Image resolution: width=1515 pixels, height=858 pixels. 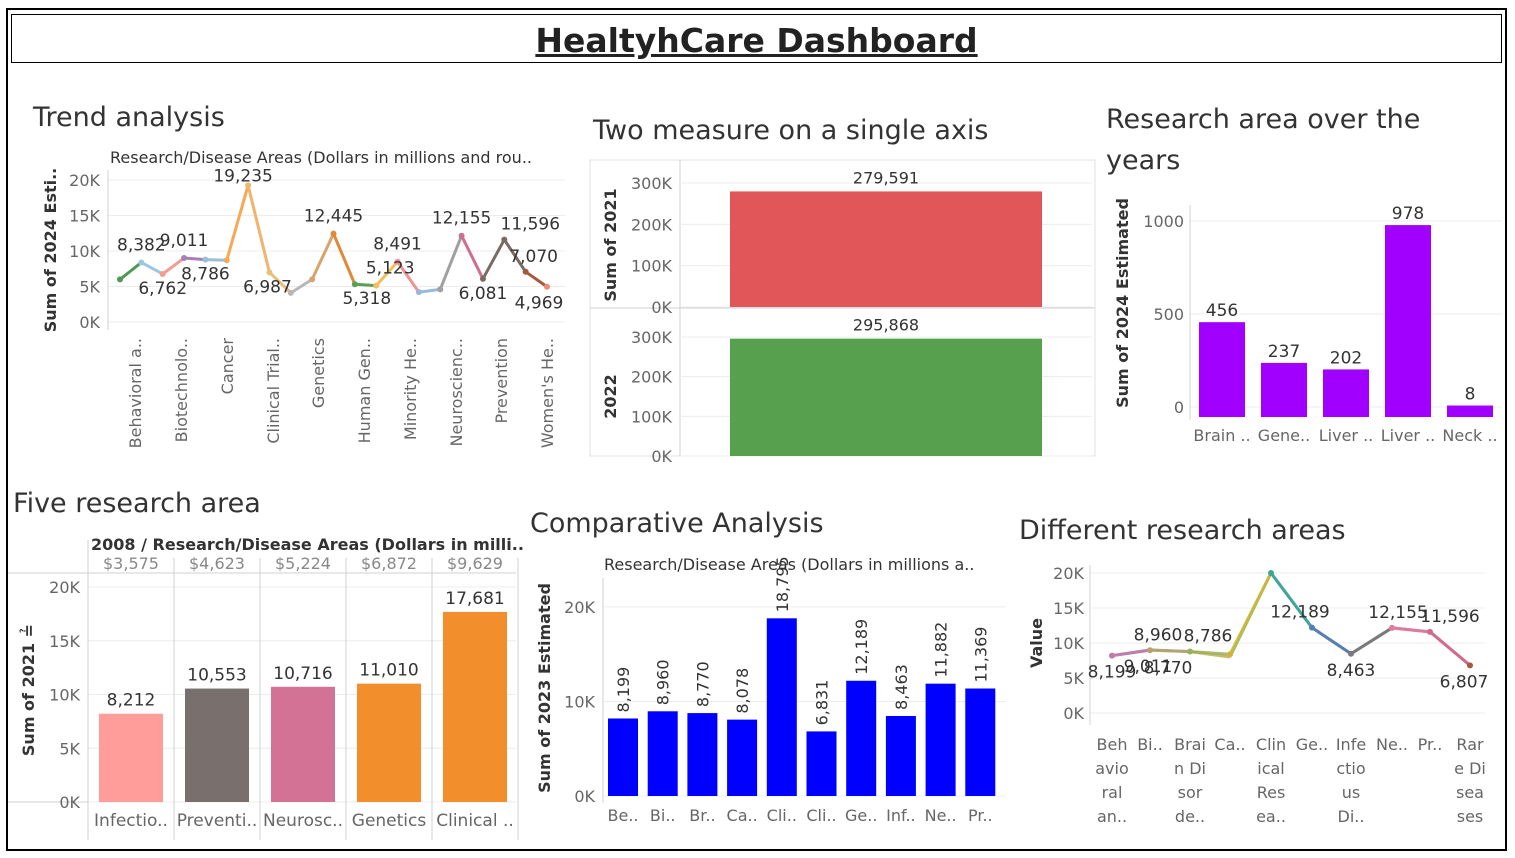 I want to click on research-years-panel-title-1: Research area over the, so click(x=1263, y=119).